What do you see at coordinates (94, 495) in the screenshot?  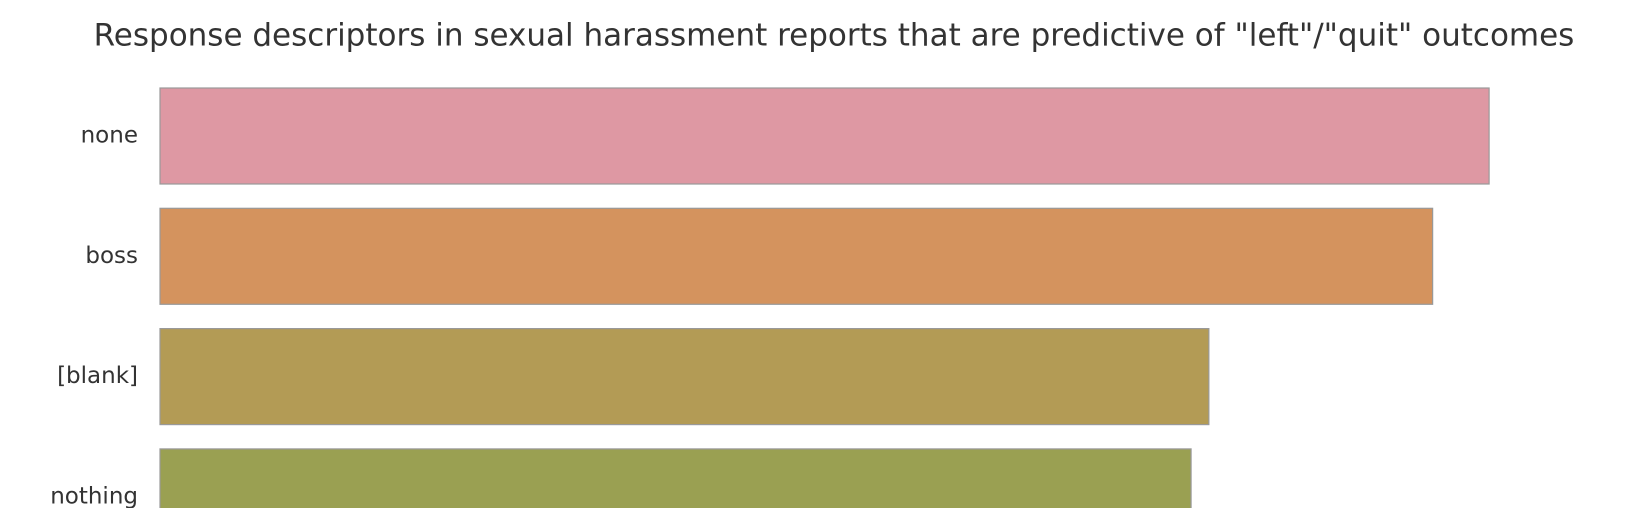 I see `y-tick-label: nothing` at bounding box center [94, 495].